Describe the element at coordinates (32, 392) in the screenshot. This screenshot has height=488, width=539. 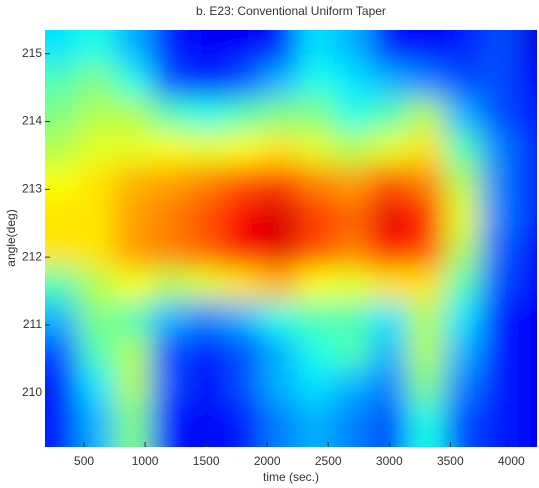
I see `y-tick-label: 210` at that location.